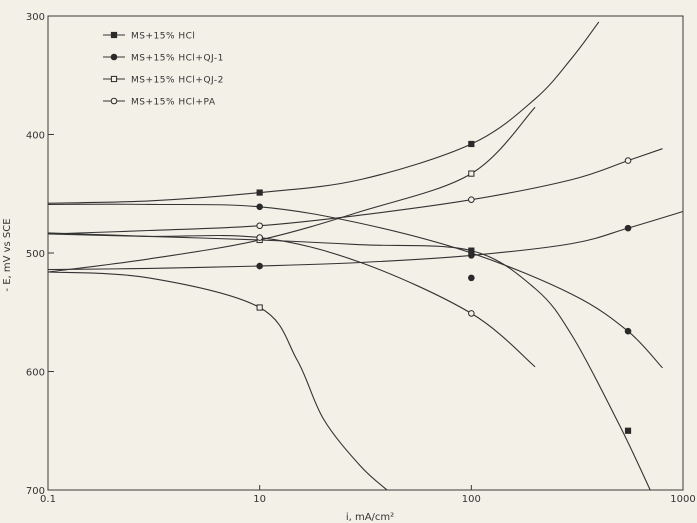 The height and width of the screenshot is (523, 697). What do you see at coordinates (259, 499) in the screenshot?
I see `x-tick-label: 10` at bounding box center [259, 499].